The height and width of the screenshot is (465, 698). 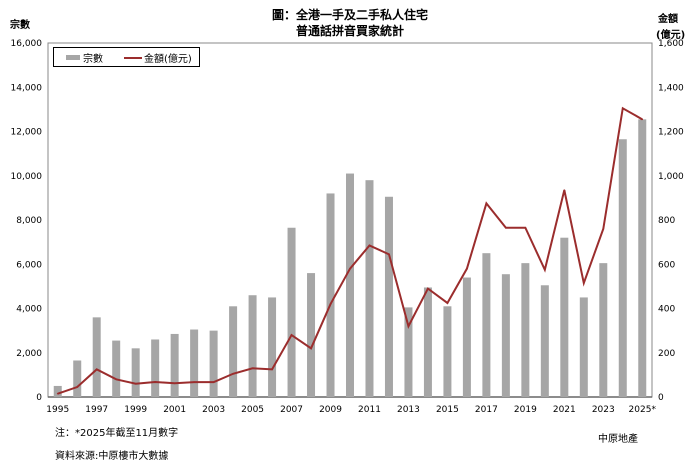 What do you see at coordinates (135, 410) in the screenshot?
I see `x-tick-label: 1999` at bounding box center [135, 410].